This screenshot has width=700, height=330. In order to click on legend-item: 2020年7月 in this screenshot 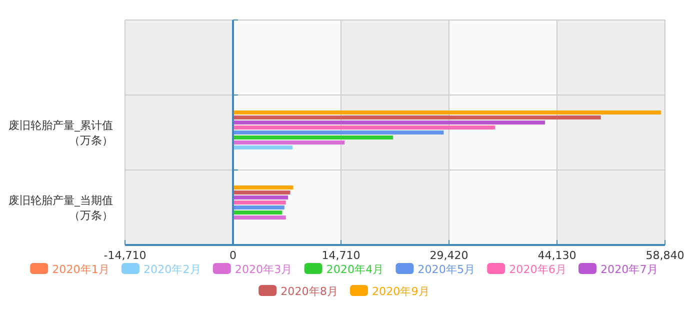, I will do `click(618, 269)`.